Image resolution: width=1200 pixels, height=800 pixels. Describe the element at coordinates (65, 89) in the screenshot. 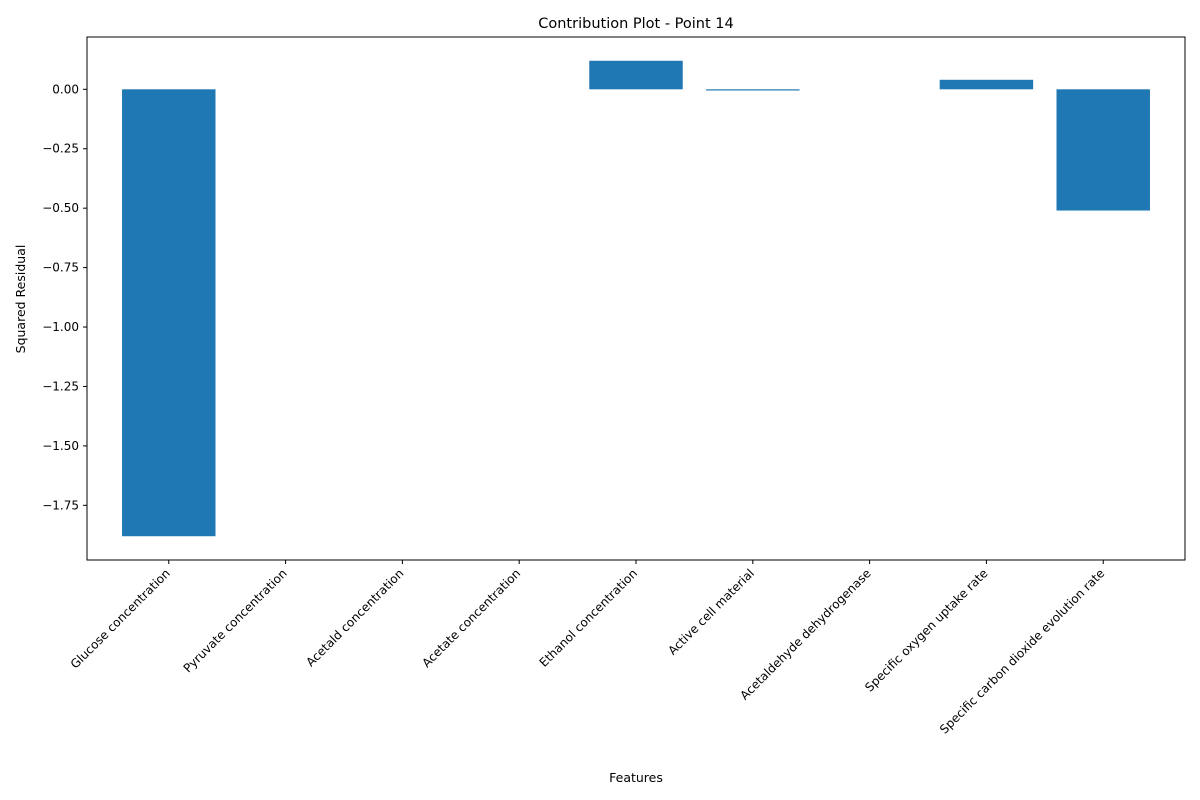

I see `y-tick-label: 0.00` at that location.